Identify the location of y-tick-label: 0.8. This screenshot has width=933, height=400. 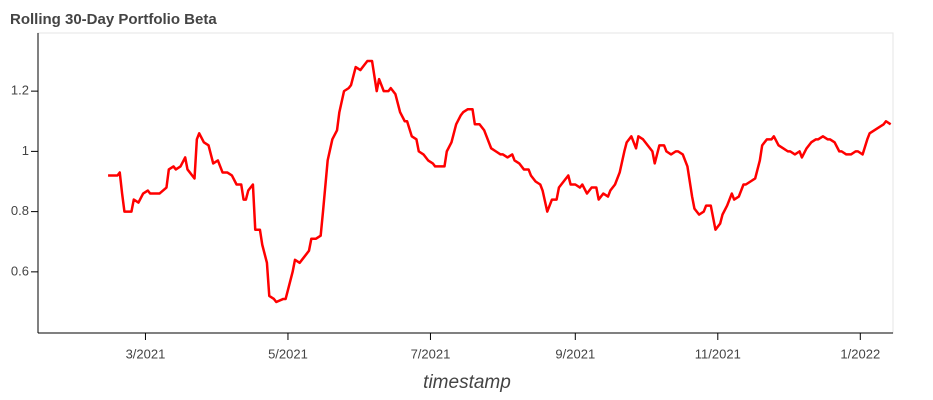
(20, 210).